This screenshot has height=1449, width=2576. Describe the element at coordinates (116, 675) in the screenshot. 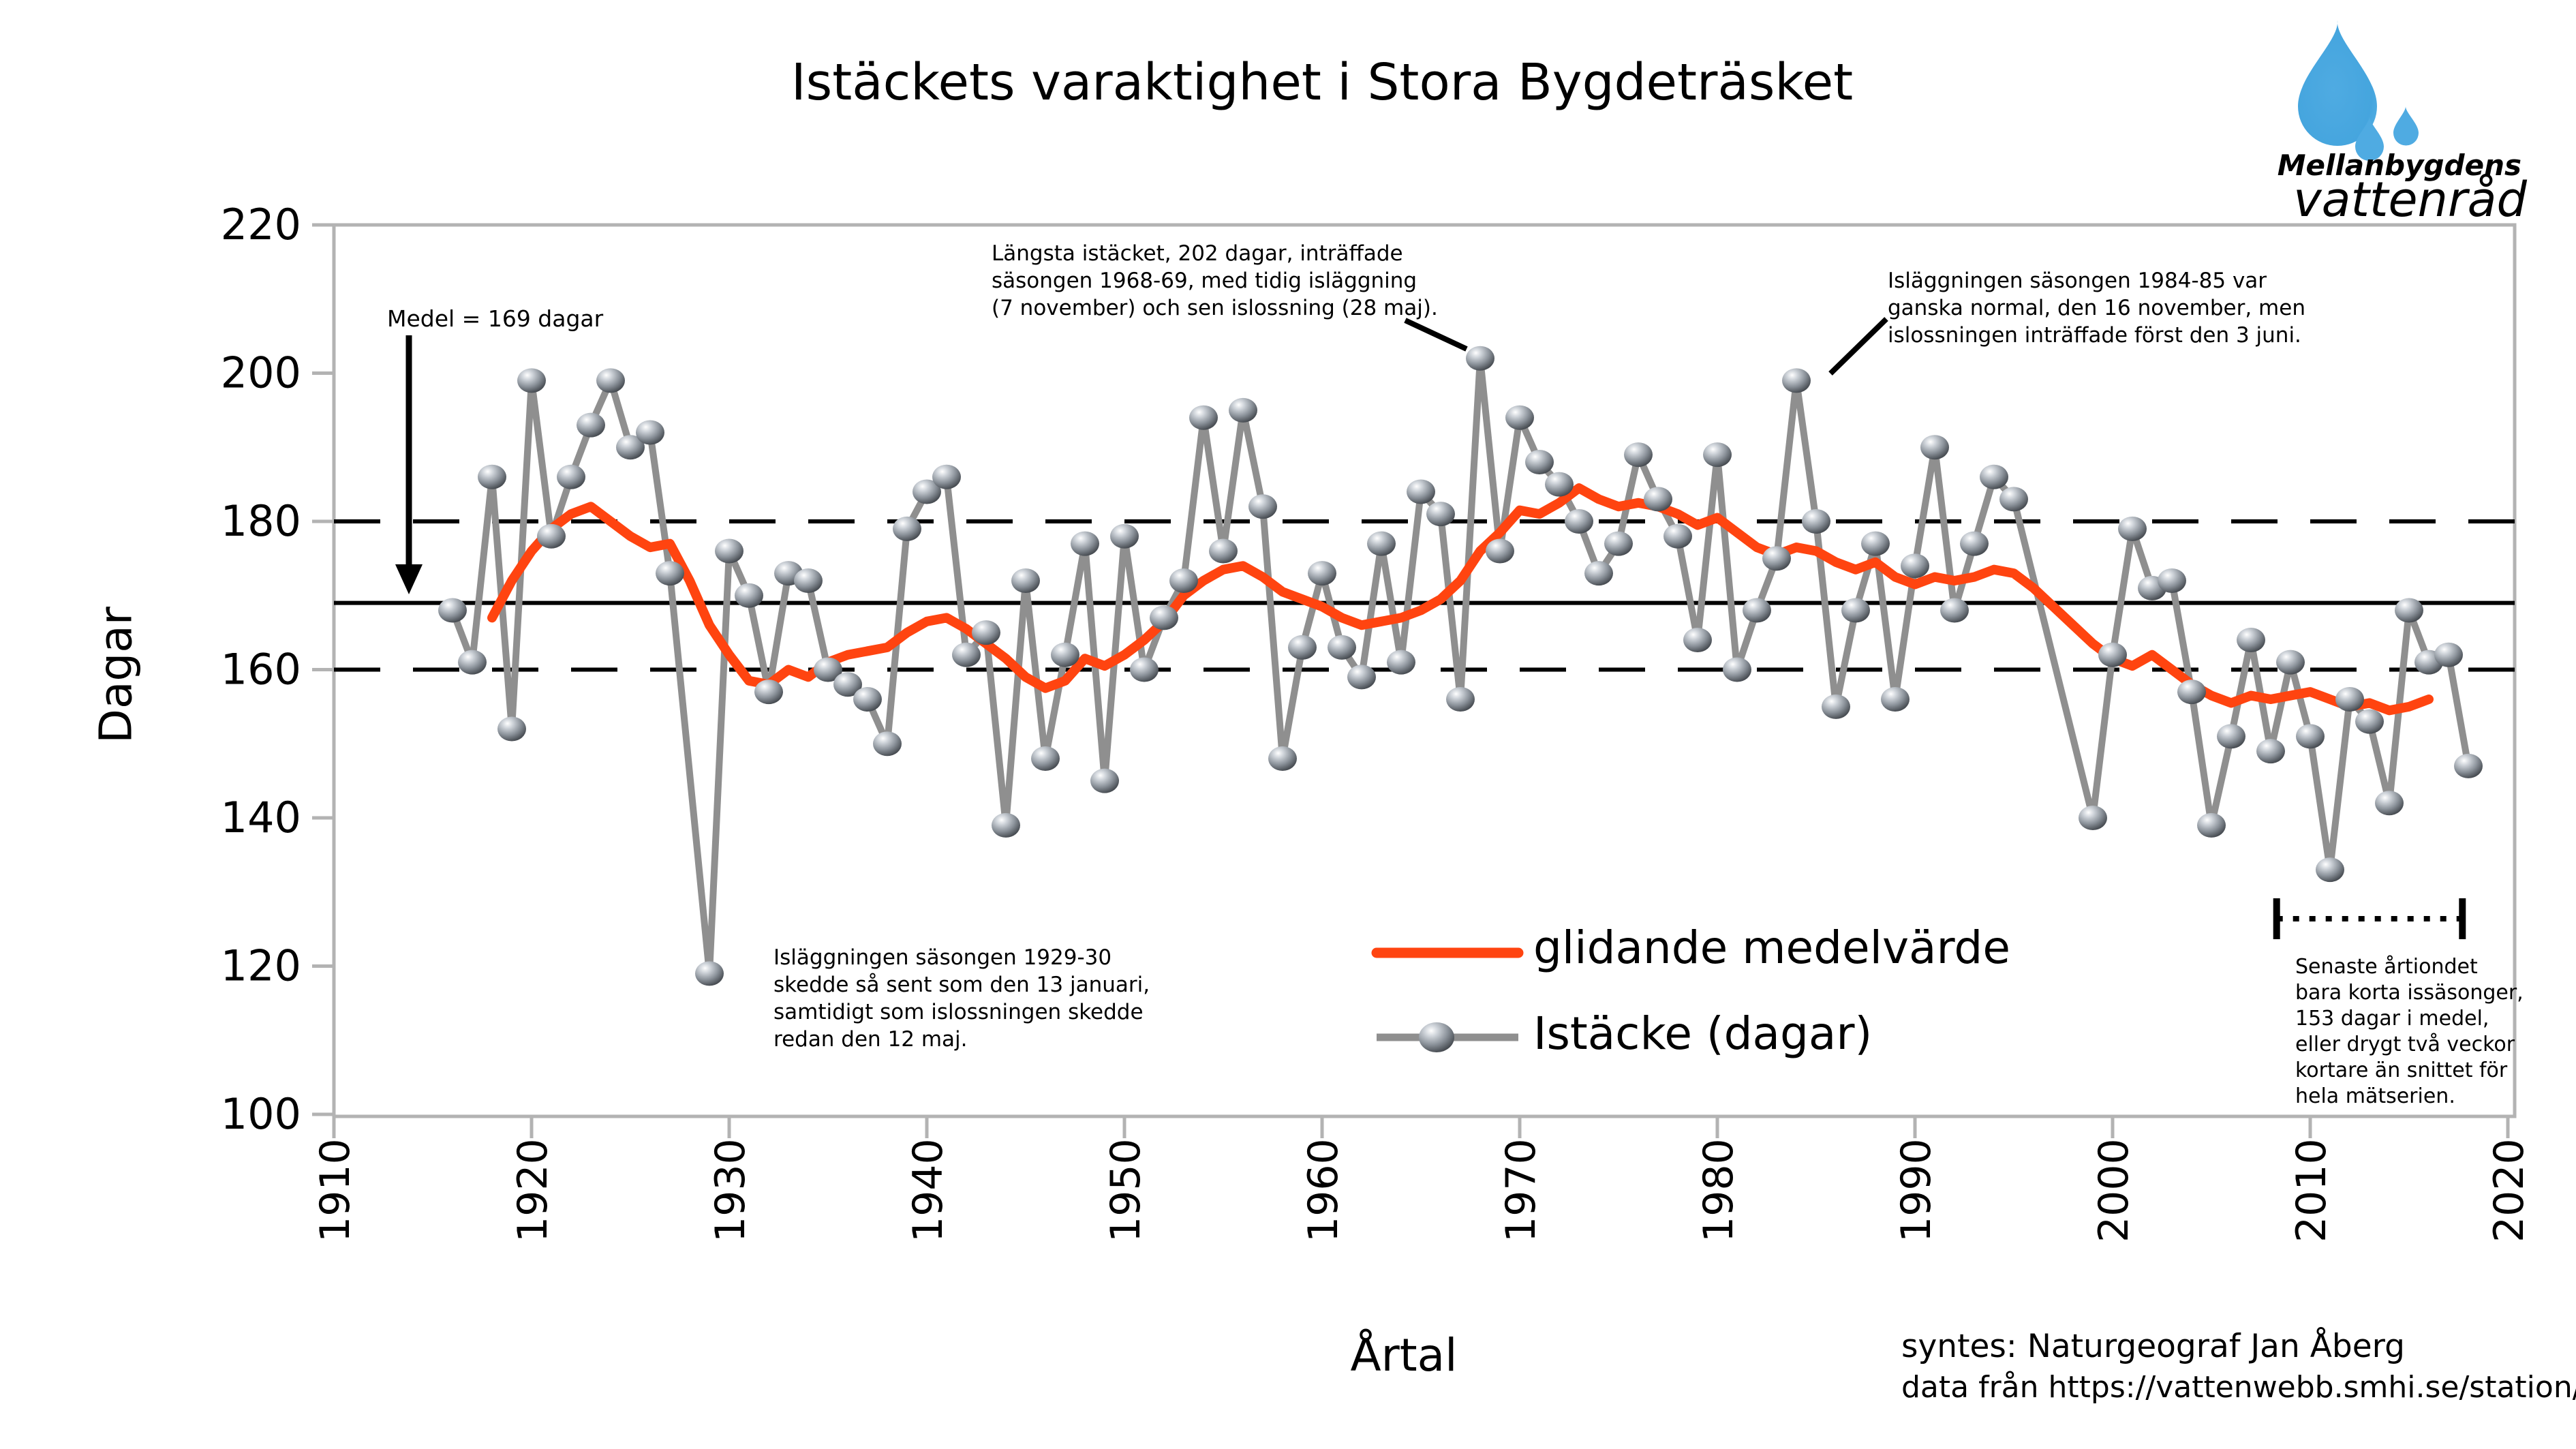

I see `y-axis-label: Dagar` at that location.